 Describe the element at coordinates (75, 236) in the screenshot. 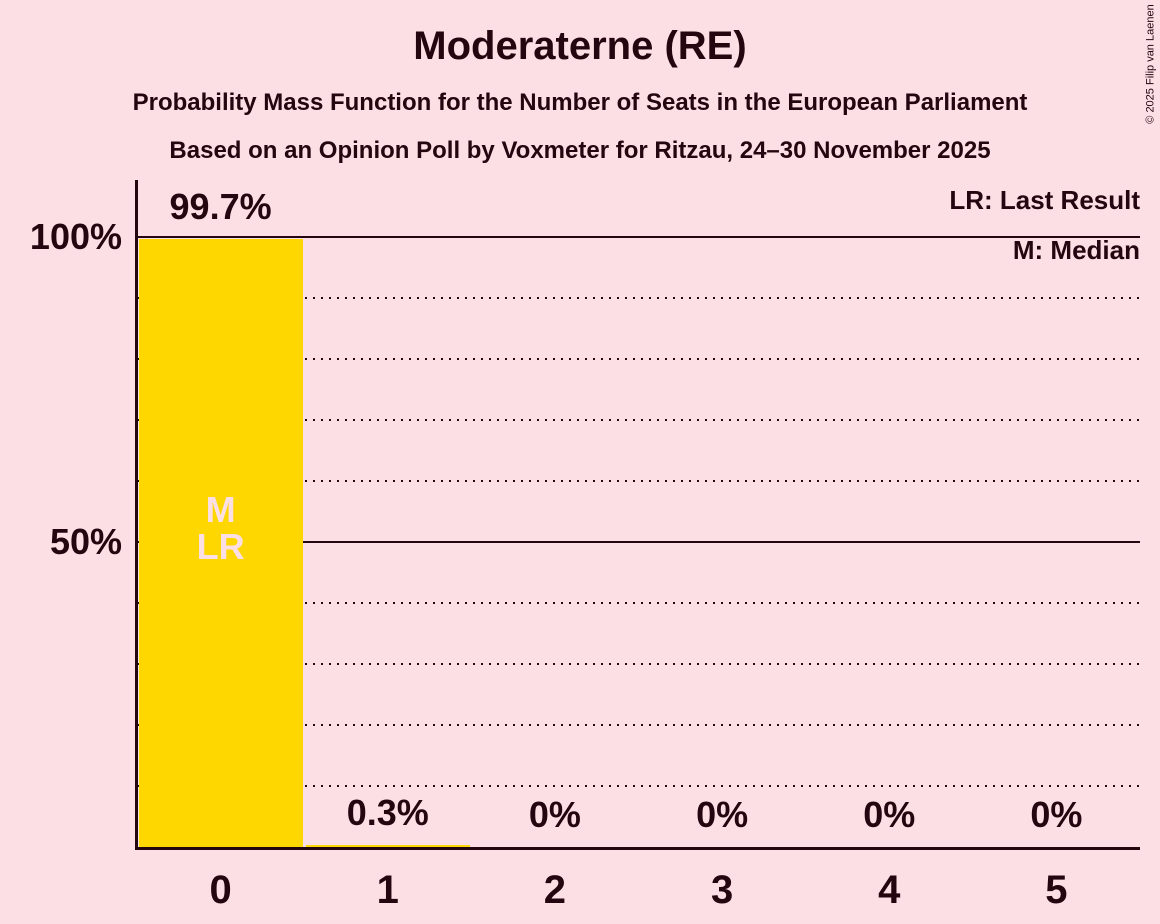

I see `y-tick-label-100pct: 100%` at that location.